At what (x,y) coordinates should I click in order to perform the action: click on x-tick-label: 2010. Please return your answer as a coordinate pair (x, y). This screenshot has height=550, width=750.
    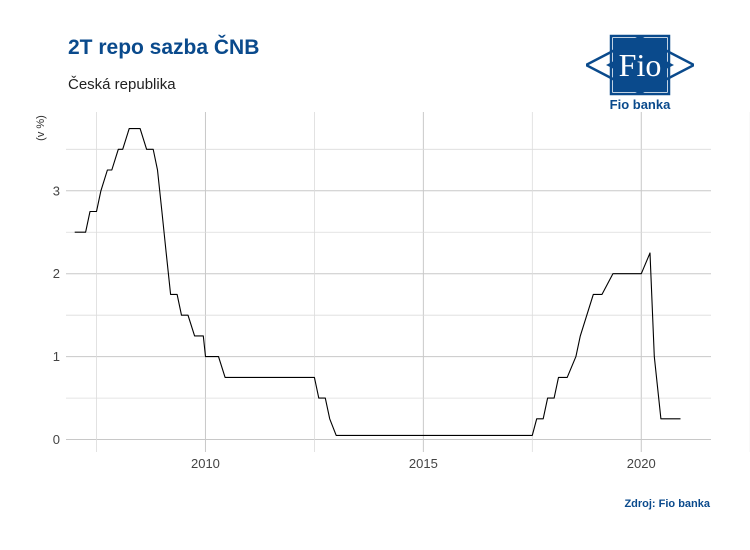
    Looking at the image, I should click on (205, 463).